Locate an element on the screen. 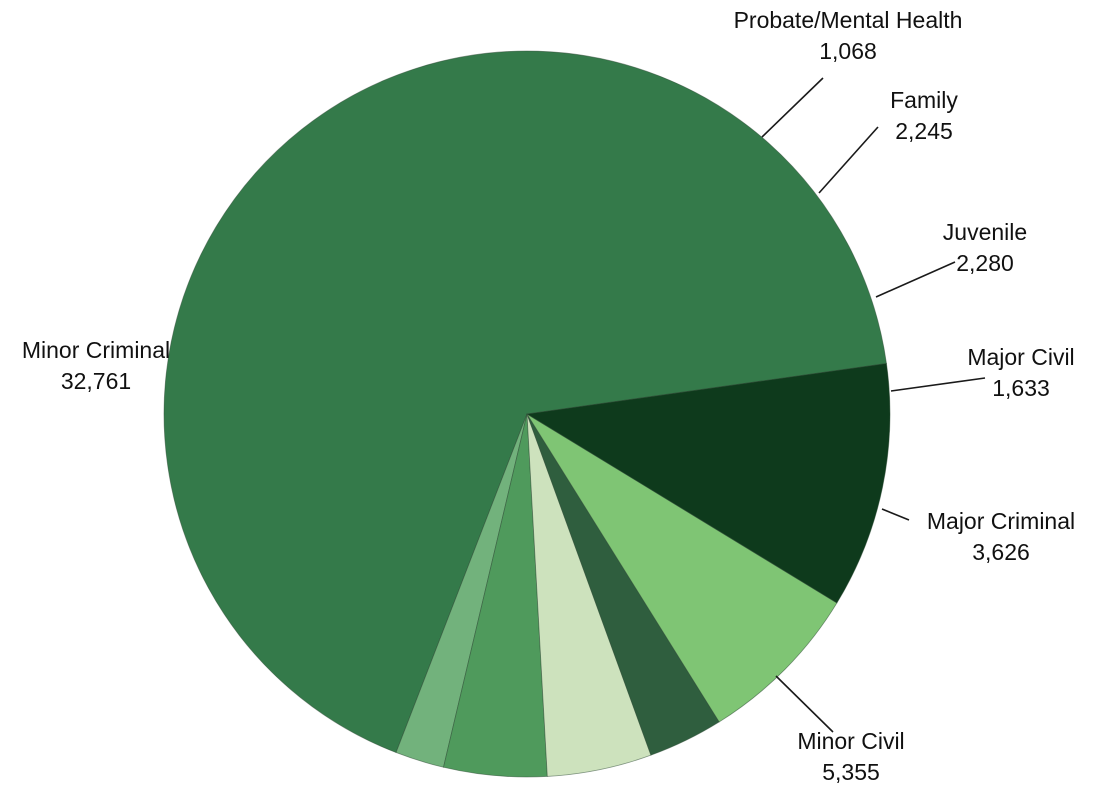  slice-label-major-criminal: Major Criminal is located at coordinates (1001, 521).